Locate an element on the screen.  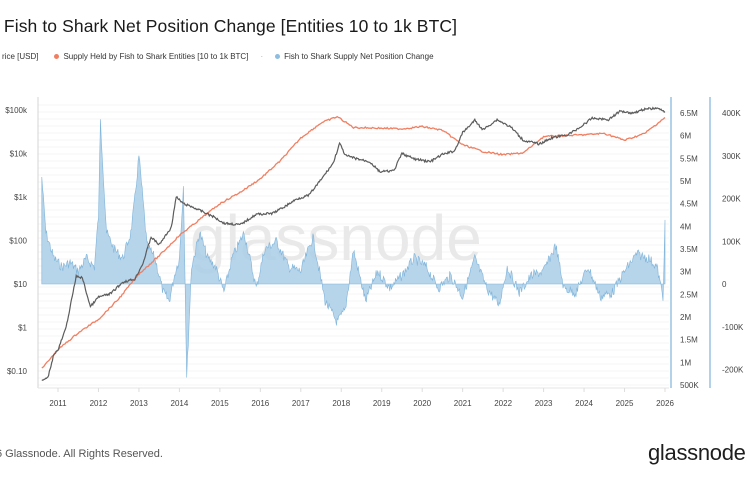
x-tick-label: 2014 is located at coordinates (180, 403).